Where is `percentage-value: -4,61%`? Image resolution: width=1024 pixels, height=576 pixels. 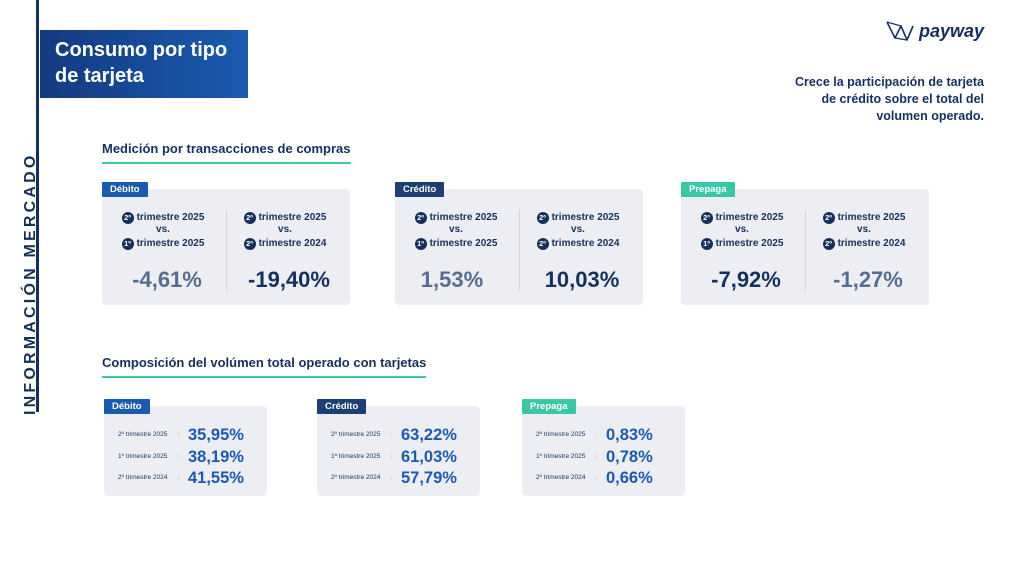 percentage-value: -4,61% is located at coordinates (167, 279).